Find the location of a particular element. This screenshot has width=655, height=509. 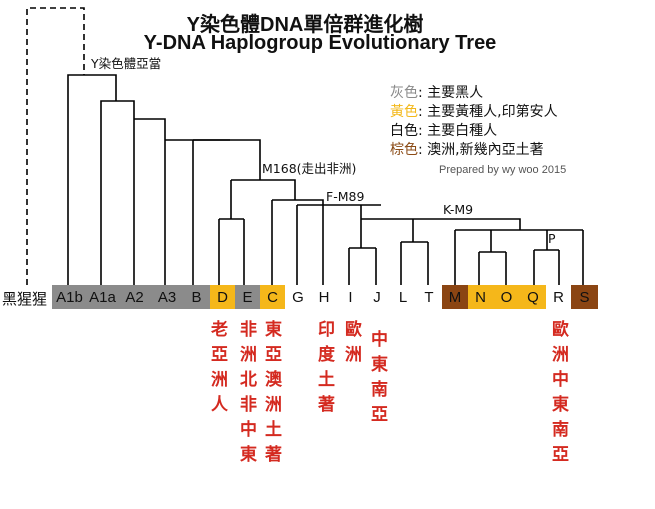

legend-item-gray: 灰色: 主要黑人 is located at coordinates (474, 93).